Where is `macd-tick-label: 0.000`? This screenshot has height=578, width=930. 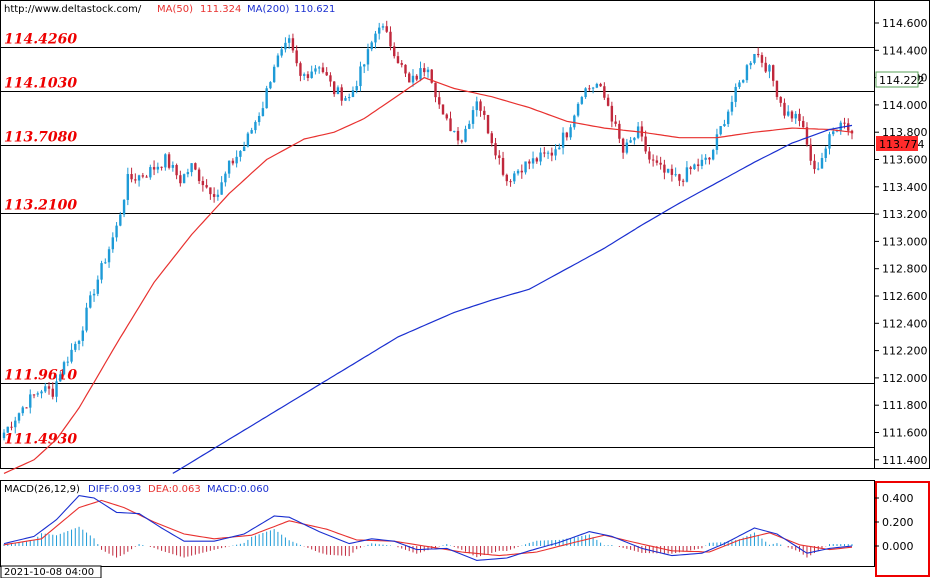
macd-tick-label: 0.000 is located at coordinates (898, 546).